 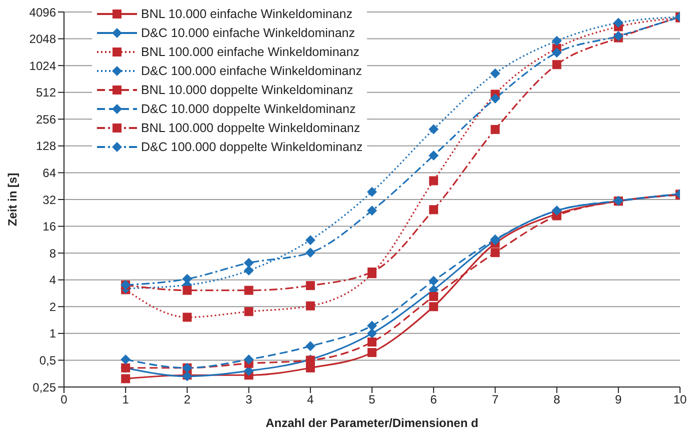 What do you see at coordinates (52, 280) in the screenshot?
I see `y-tick-label: 4` at bounding box center [52, 280].